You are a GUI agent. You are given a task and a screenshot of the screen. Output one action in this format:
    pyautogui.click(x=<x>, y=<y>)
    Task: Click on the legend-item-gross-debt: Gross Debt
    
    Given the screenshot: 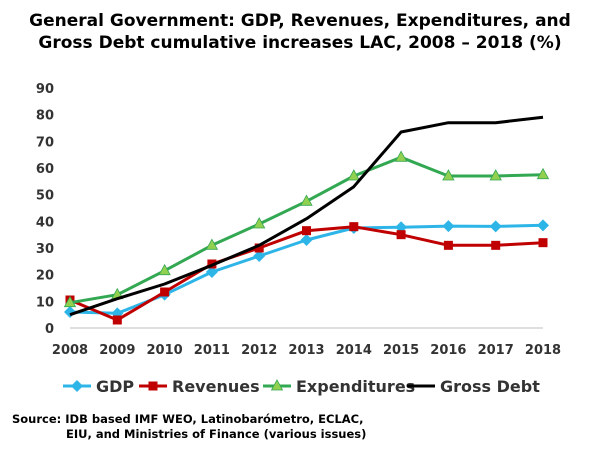 What is the action you would take?
    pyautogui.click(x=473, y=386)
    